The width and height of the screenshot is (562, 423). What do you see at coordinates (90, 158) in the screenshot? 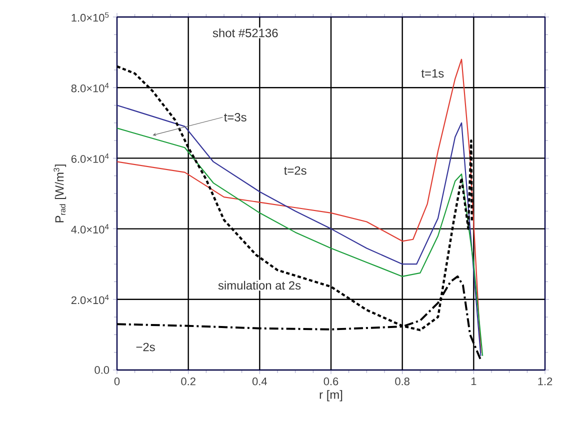
I see `y-tick-label: 6.0×10$^{4}$` at bounding box center [90, 158].